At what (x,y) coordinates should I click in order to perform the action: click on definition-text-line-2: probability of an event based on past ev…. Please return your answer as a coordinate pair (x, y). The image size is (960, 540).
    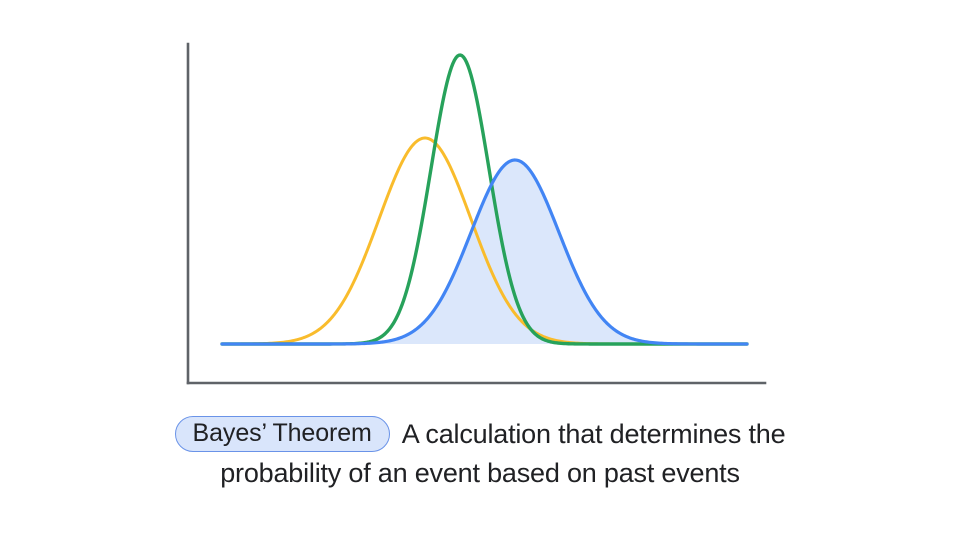
    Looking at the image, I should click on (480, 473).